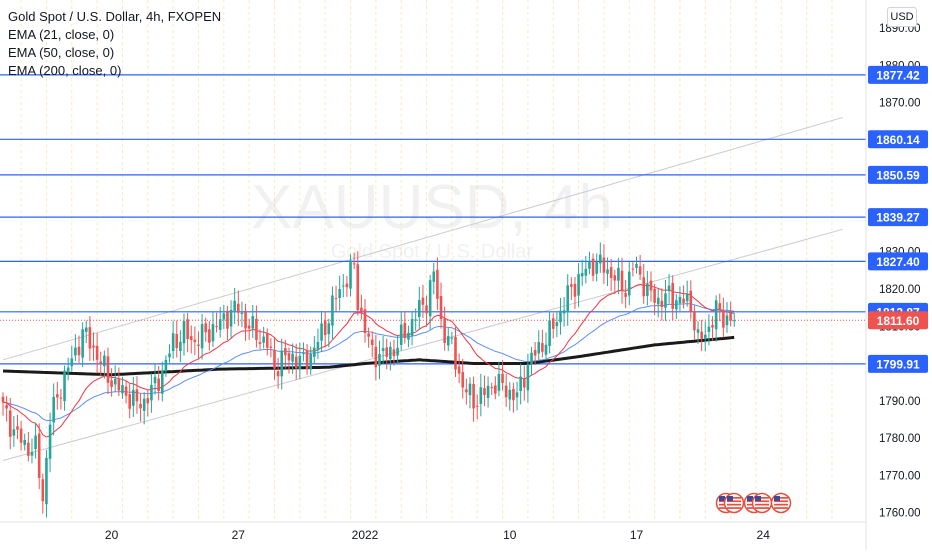  What do you see at coordinates (65, 70) in the screenshot?
I see `indicator-ema-200: EMA (200, close, 0)` at bounding box center [65, 70].